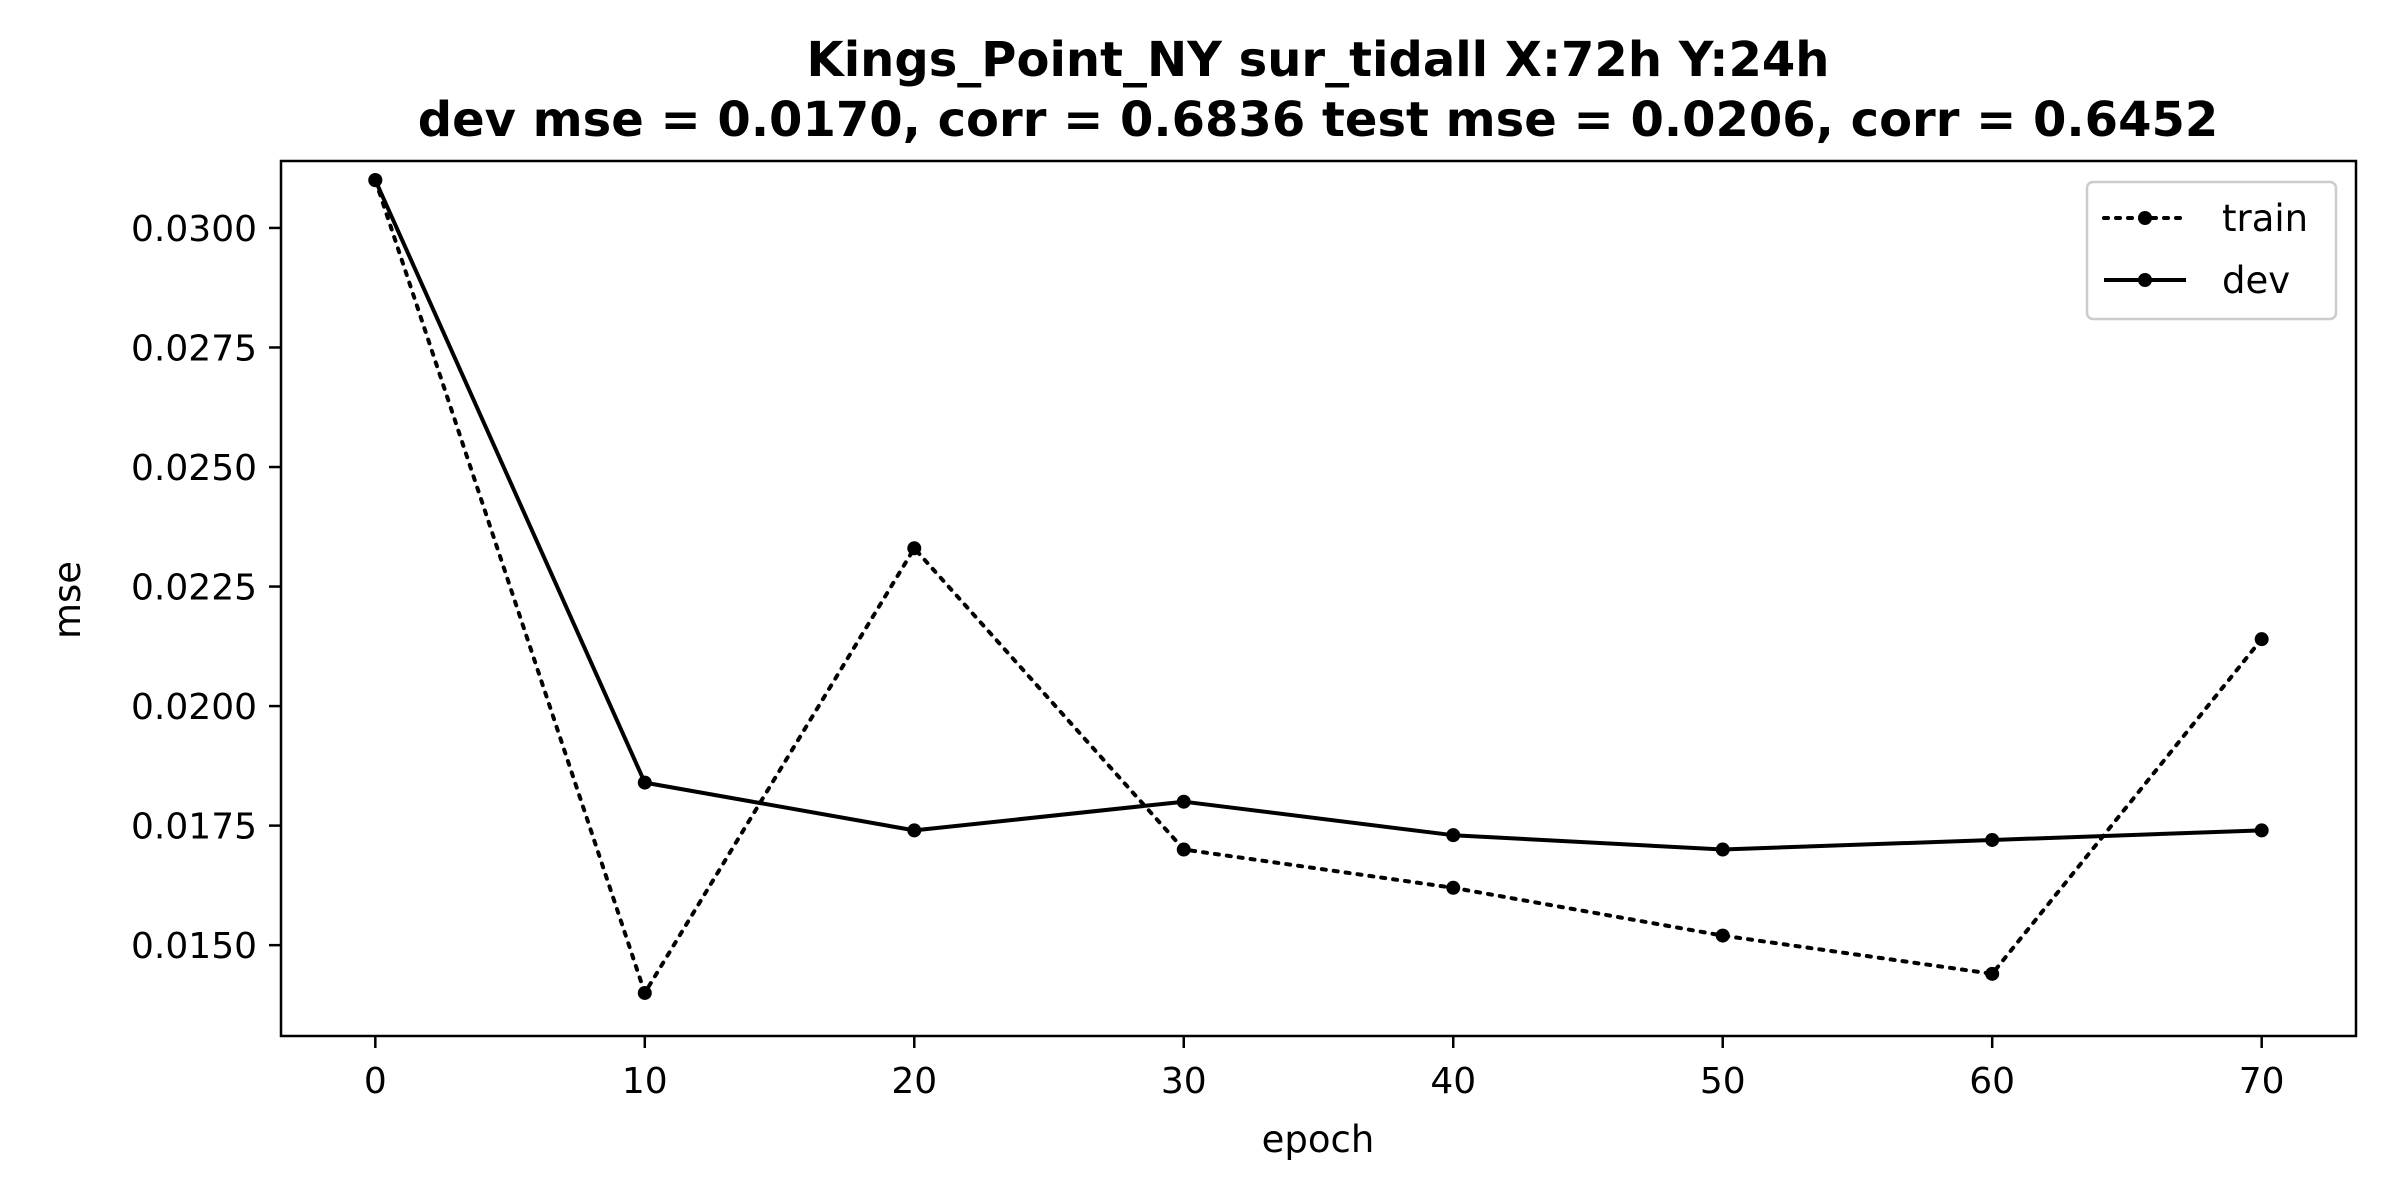  Describe the element at coordinates (1992, 1081) in the screenshot. I see `x-tick-label: 60` at that location.